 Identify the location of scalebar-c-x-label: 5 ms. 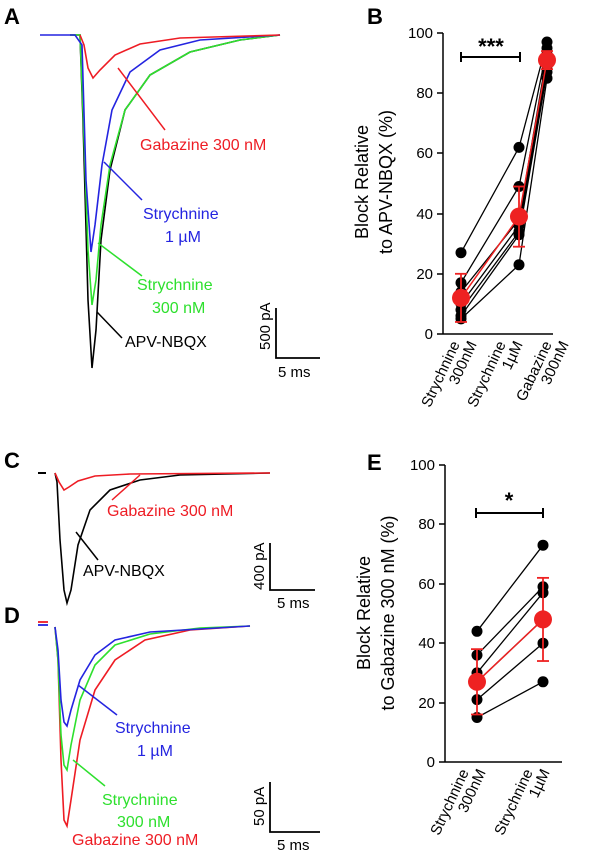
(293, 603).